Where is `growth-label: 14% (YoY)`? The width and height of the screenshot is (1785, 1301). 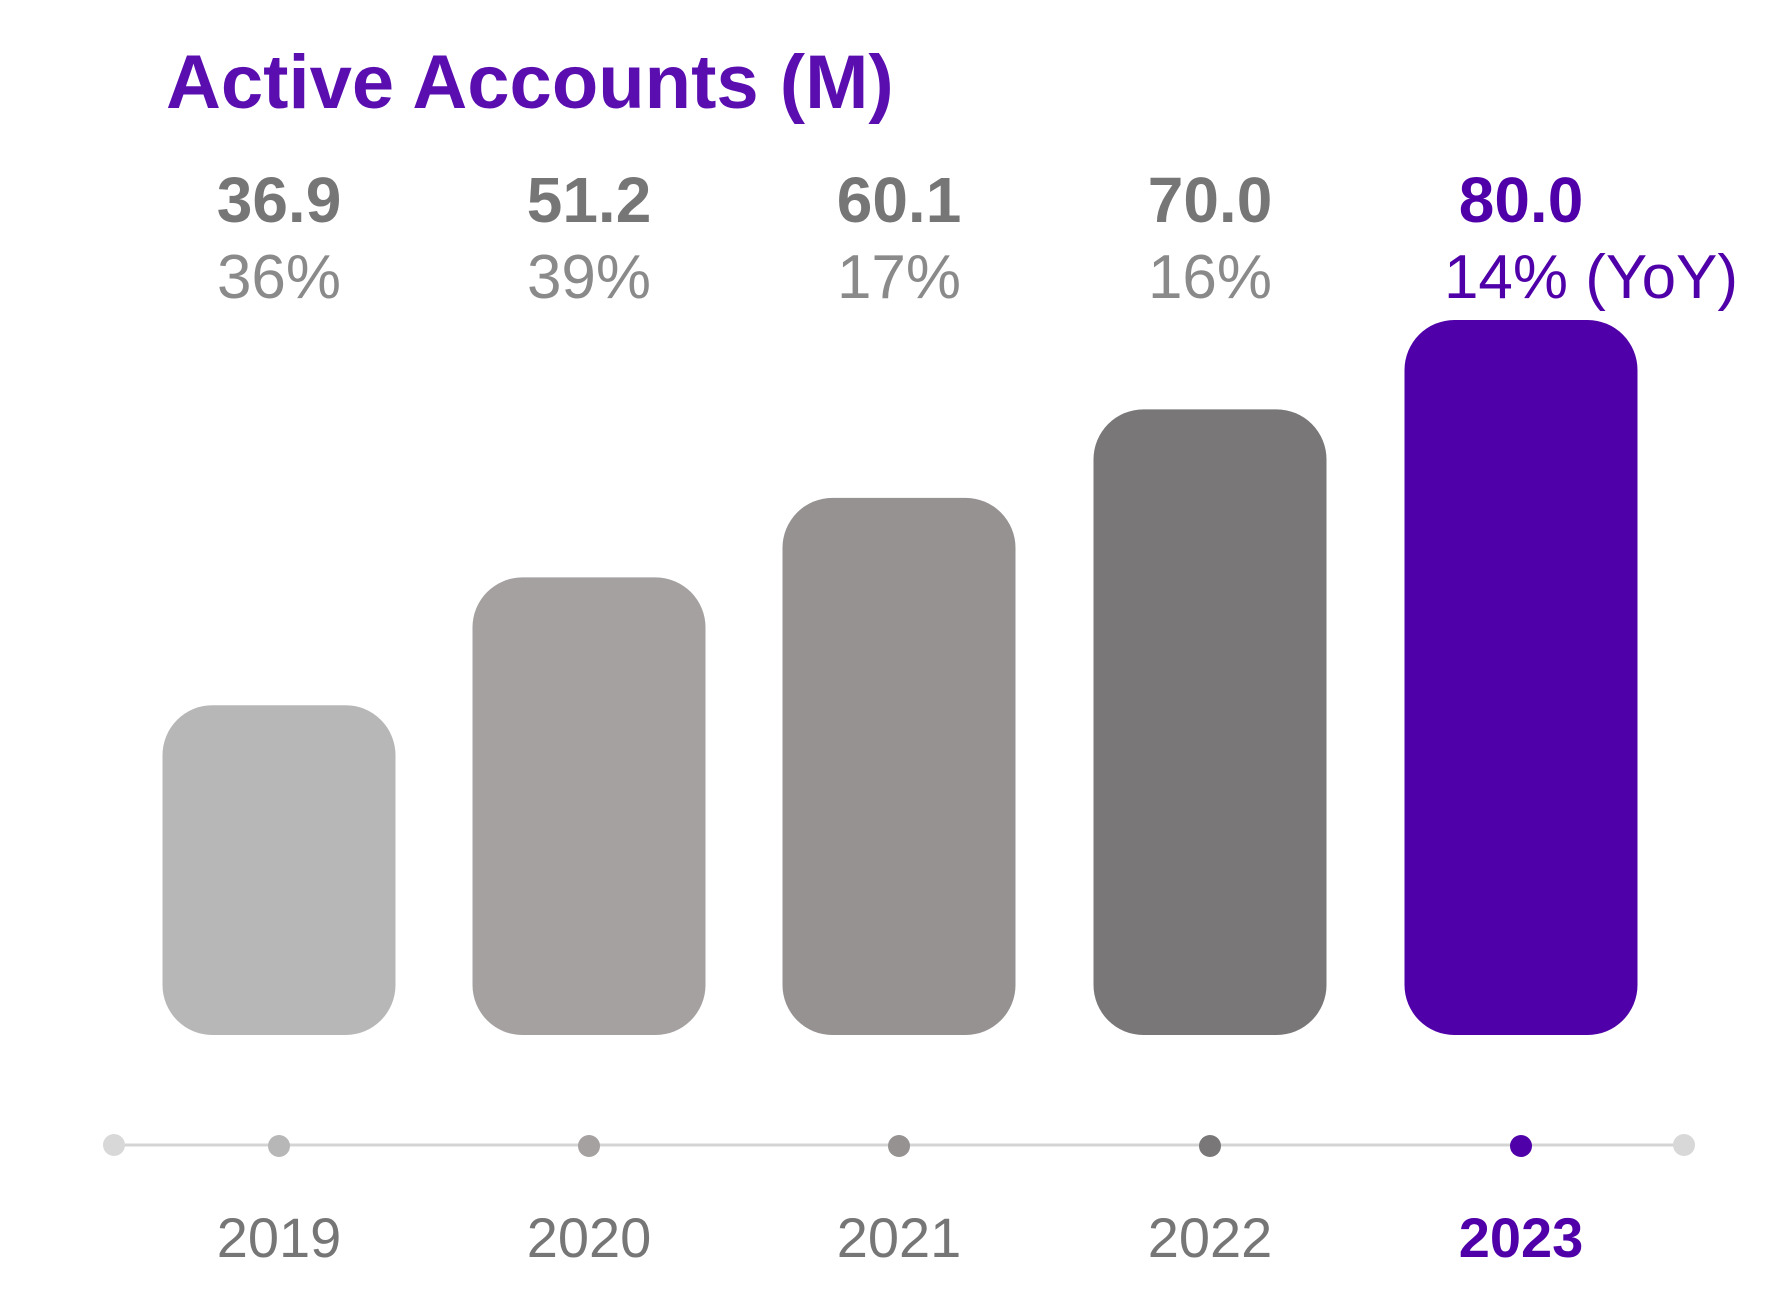
growth-label: 14% (YoY) is located at coordinates (1591, 277).